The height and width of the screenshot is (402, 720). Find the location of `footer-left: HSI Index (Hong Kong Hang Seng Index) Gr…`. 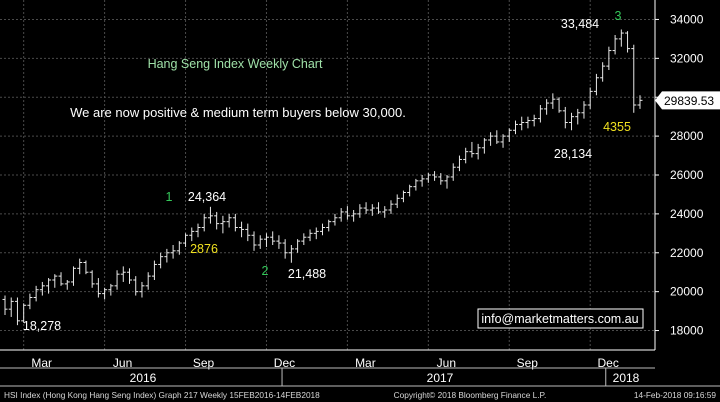

footer-left: HSI Index (Hong Kong Hang Seng Index) Gr… is located at coordinates (162, 395).